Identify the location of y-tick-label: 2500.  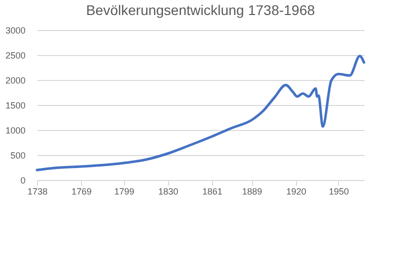
(15, 55).